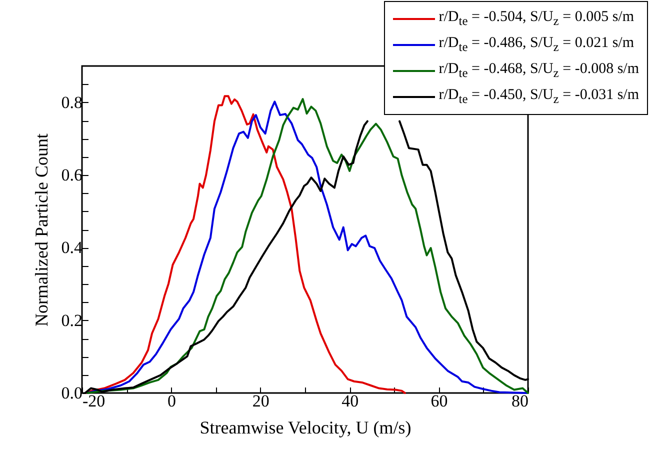 The height and width of the screenshot is (453, 649). What do you see at coordinates (536, 19) in the screenshot?
I see `legend-label: r/D$_{te}$ = -0.504, S/U$_{z}$ = 0.005 s/m` at bounding box center [536, 19].